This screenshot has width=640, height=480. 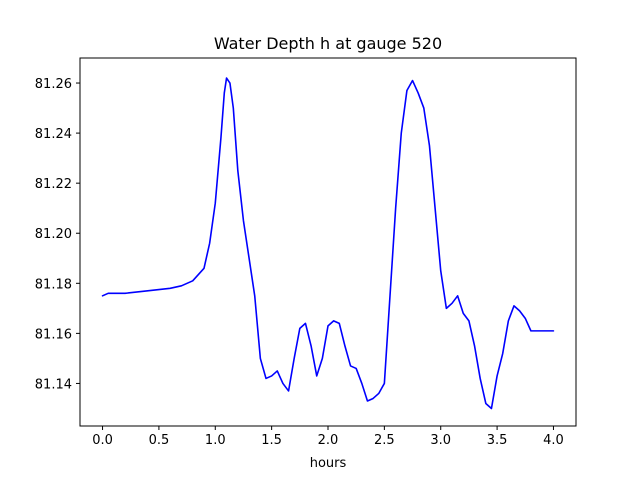 I want to click on chart-title: Water Depth h at gauge 520, so click(x=328, y=43).